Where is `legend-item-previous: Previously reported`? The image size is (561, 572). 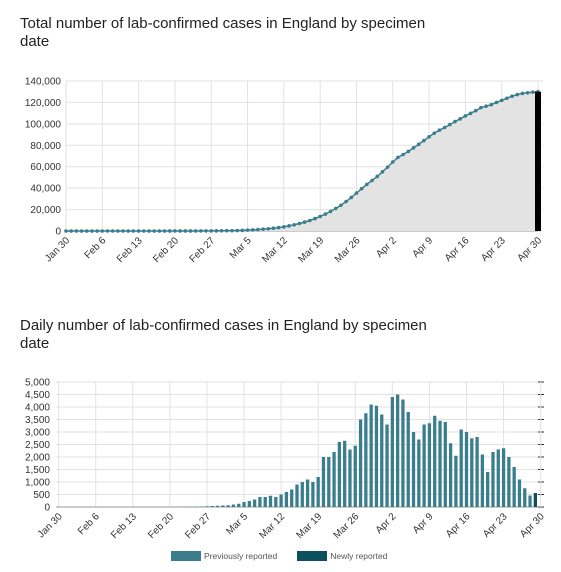
legend-item-previous: Previously reported is located at coordinates (224, 556).